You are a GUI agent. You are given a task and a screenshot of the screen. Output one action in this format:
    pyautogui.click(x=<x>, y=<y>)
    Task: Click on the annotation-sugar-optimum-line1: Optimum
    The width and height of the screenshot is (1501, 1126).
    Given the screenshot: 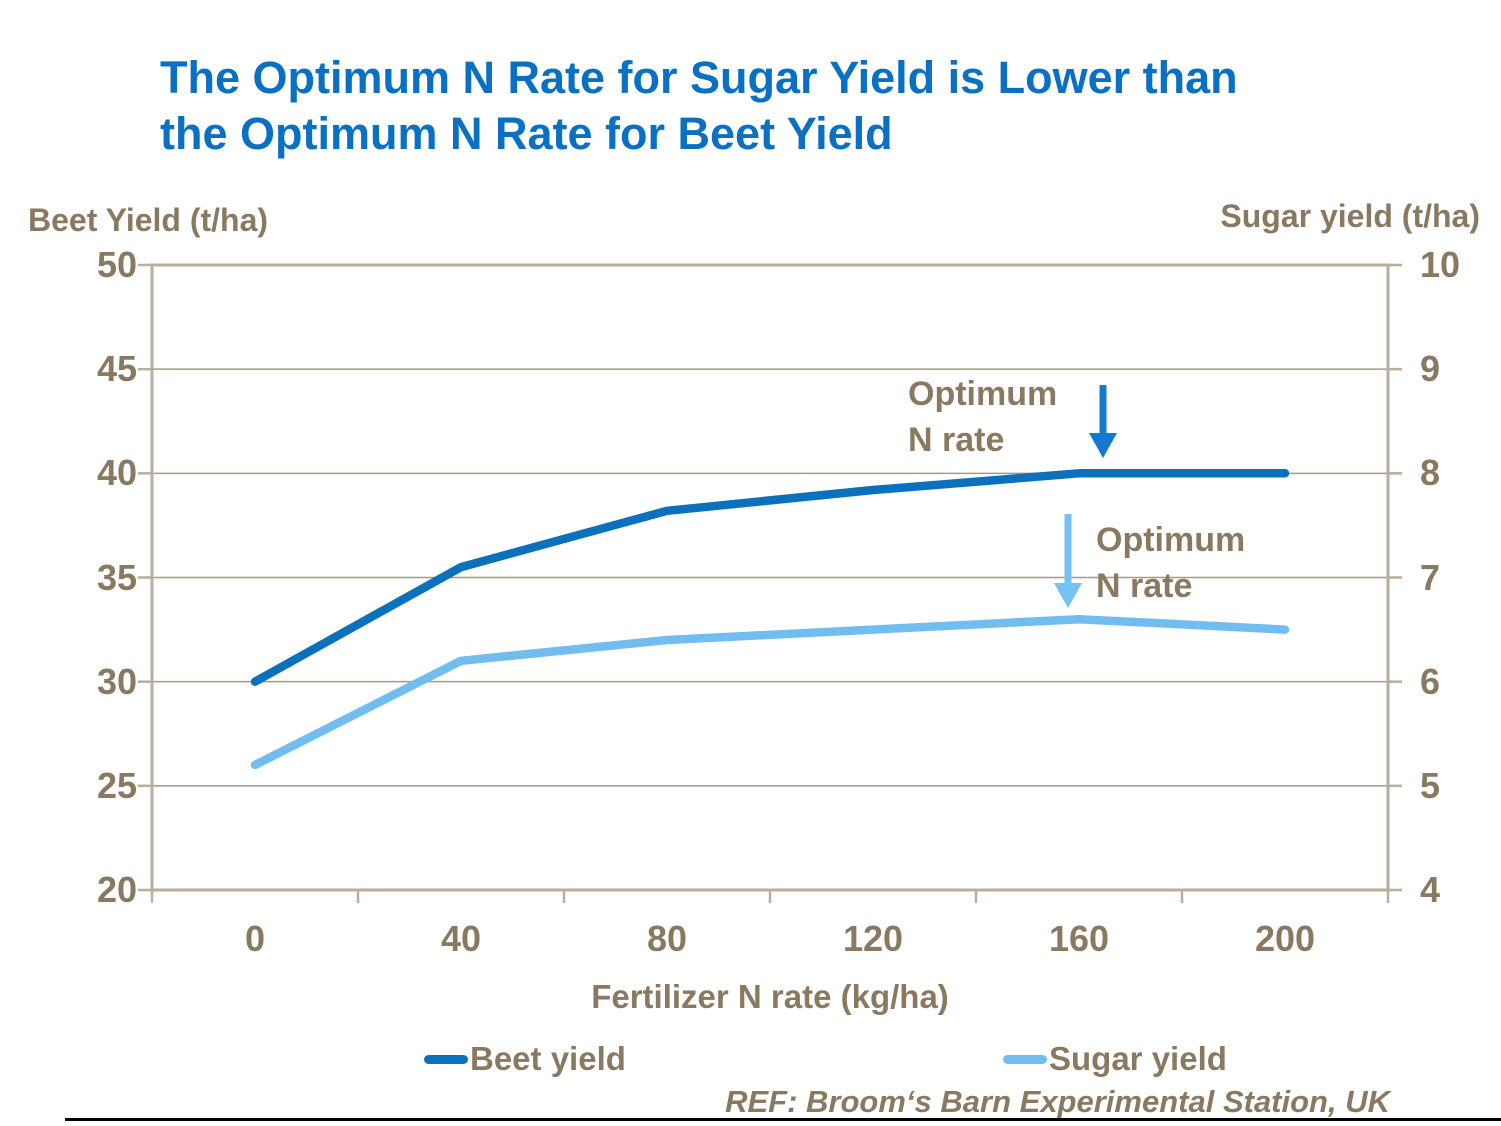 What is the action you would take?
    pyautogui.click(x=1171, y=540)
    